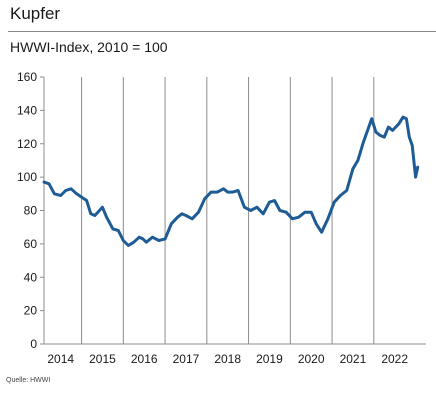  Describe the element at coordinates (27, 110) in the screenshot. I see `y-tick-label: 140` at that location.